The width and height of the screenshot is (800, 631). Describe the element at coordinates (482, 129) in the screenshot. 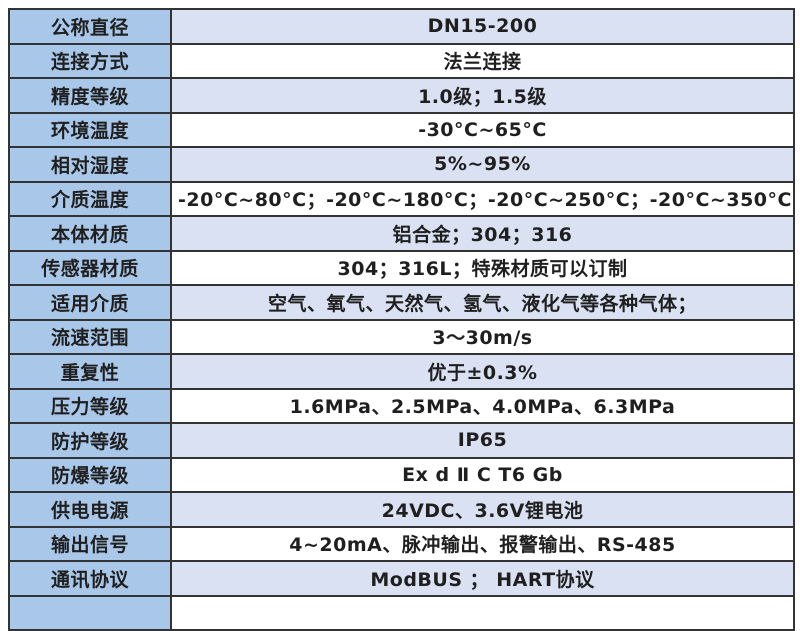

I see `spec-value: -30°C~65°C` at that location.